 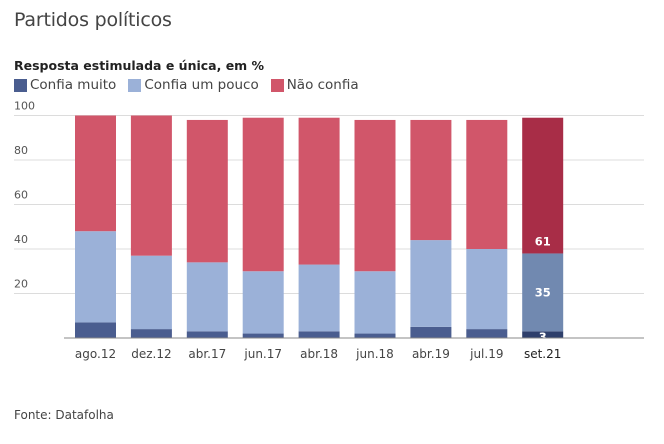 What do you see at coordinates (64, 415) in the screenshot?
I see `source-note: Fonte: Datafolha` at bounding box center [64, 415].